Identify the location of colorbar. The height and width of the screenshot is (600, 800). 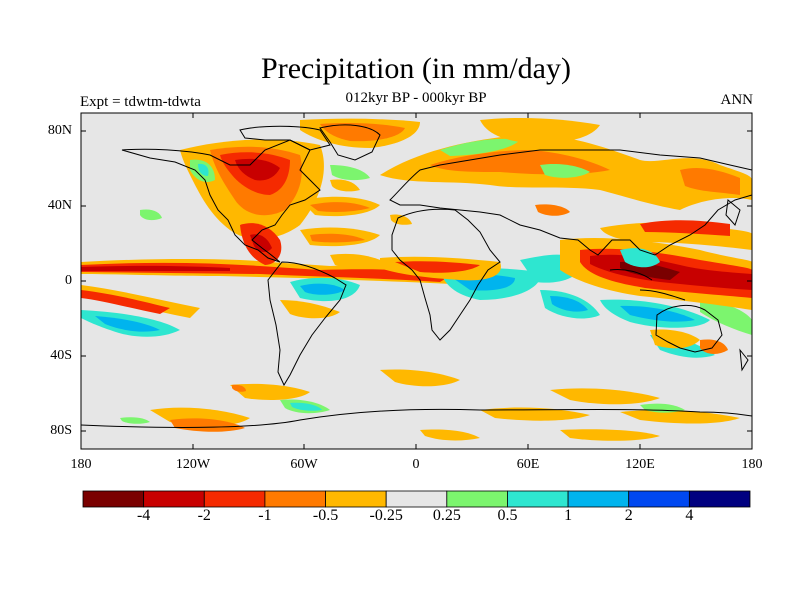
(416, 499).